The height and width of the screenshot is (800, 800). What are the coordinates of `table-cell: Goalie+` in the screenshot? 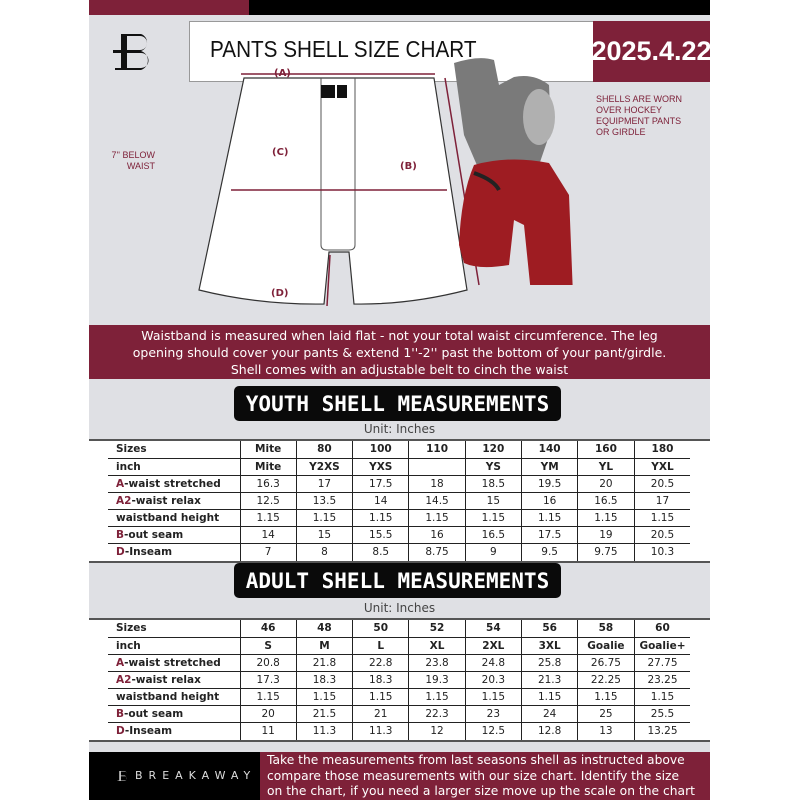 It's located at (662, 646).